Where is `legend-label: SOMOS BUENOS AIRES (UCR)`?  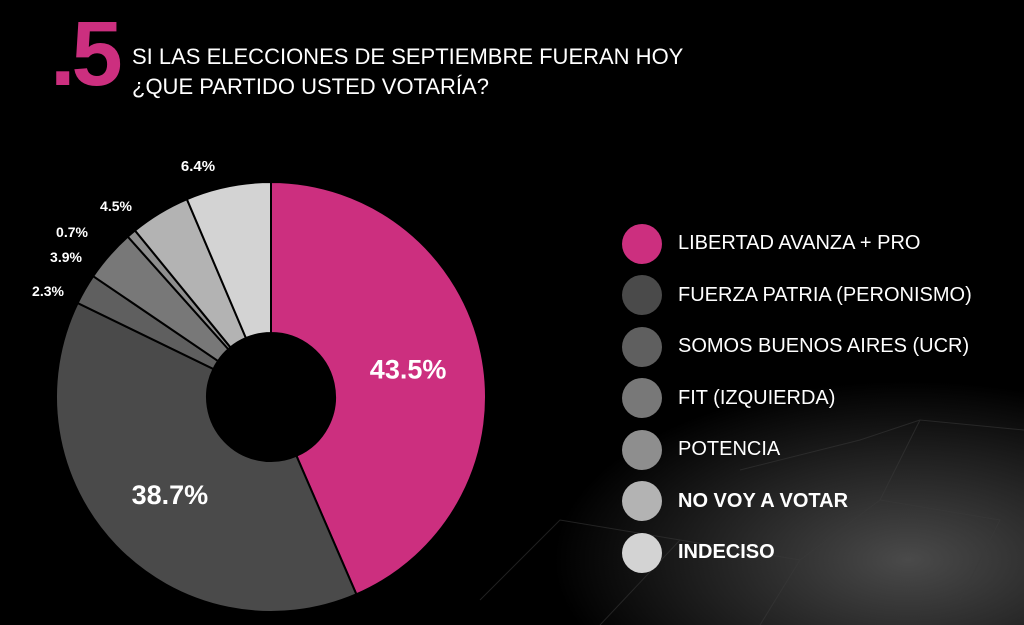 legend-label: SOMOS BUENOS AIRES (UCR) is located at coordinates (824, 346).